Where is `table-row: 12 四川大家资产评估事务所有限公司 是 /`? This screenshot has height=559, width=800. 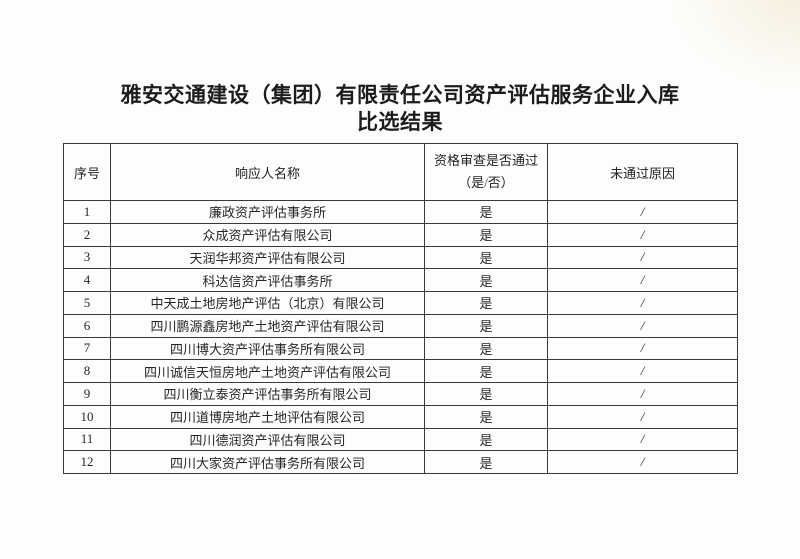
table-row: 12 四川大家资产评估事务所有限公司 是 / is located at coordinates (400, 462).